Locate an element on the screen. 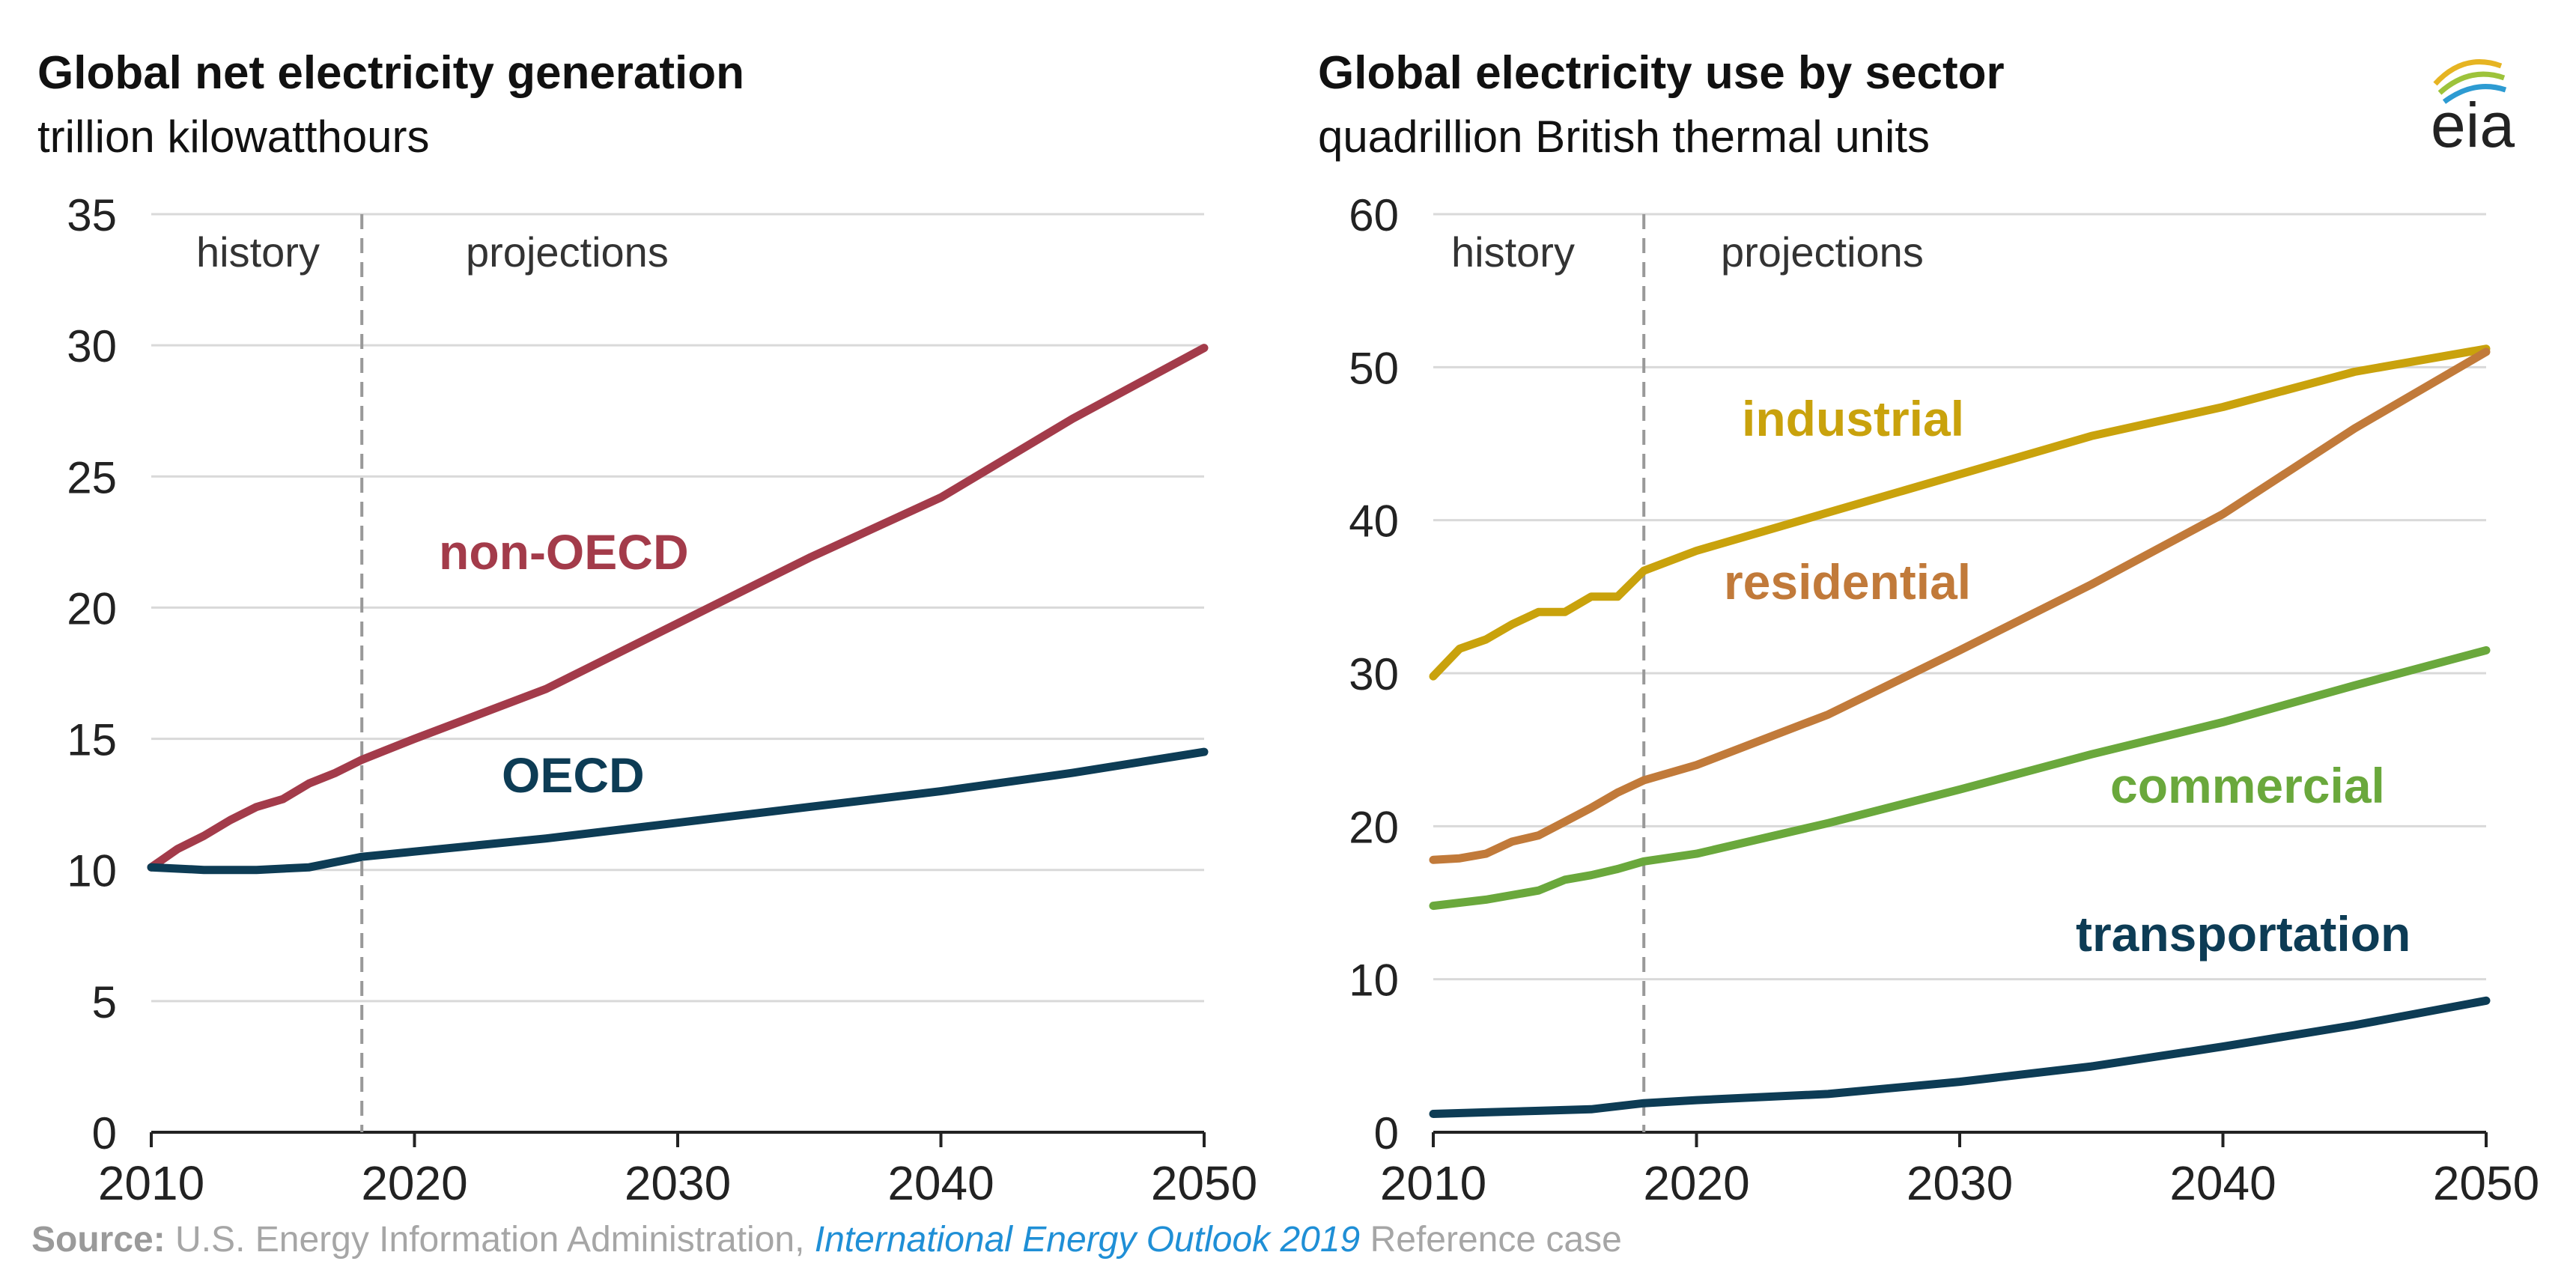 This screenshot has width=2576, height=1288. source-text-end: Reference case is located at coordinates (1491, 1240).